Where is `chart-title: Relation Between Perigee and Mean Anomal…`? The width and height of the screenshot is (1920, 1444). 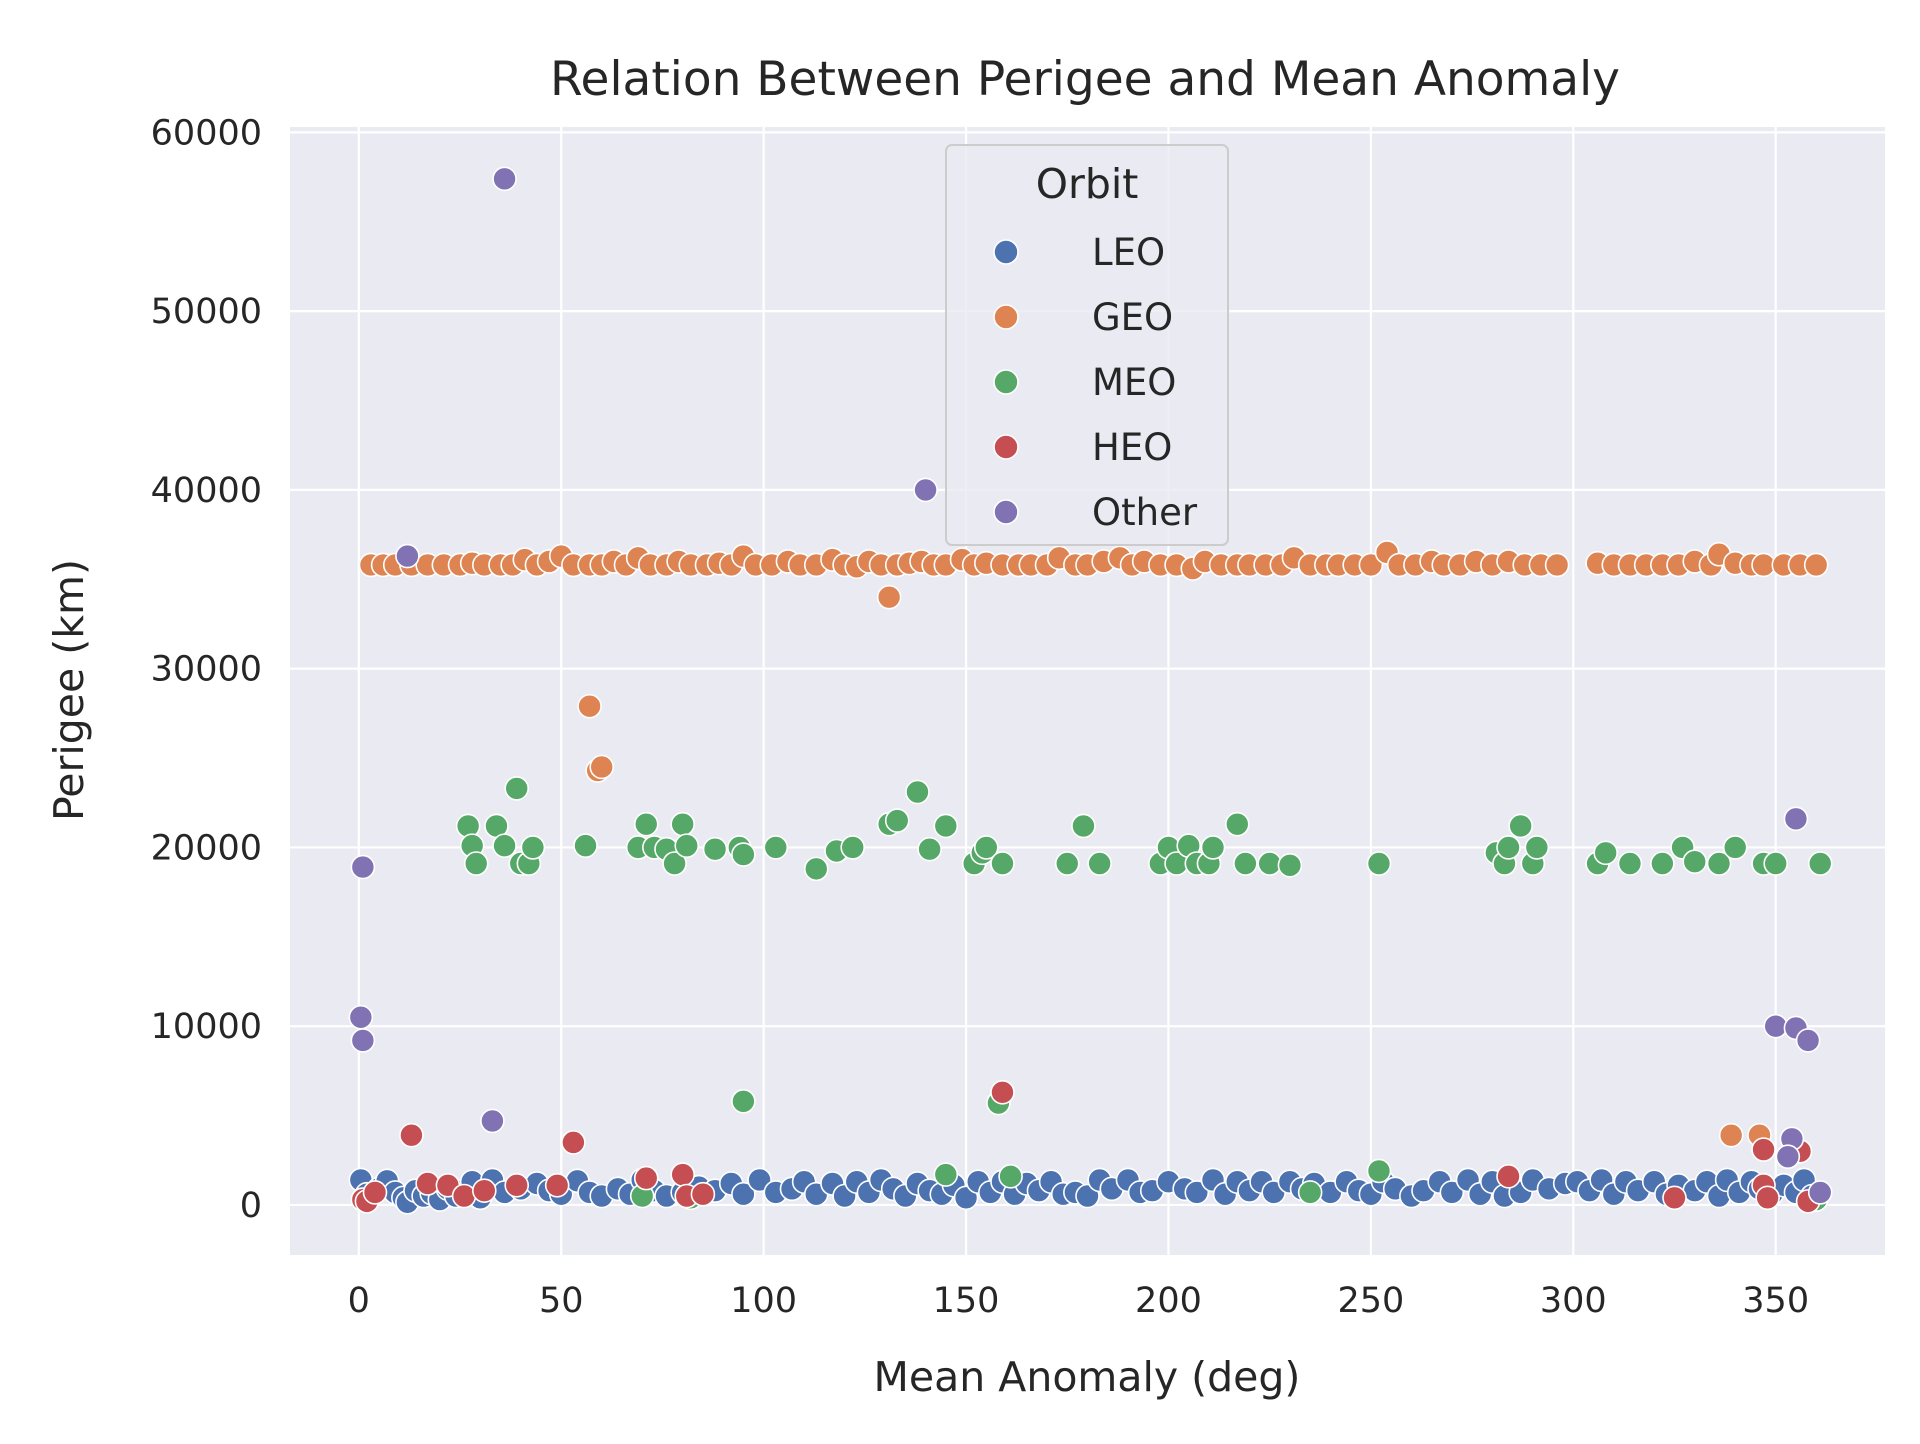
chart-title: Relation Between Perigee and Mean Anomal… is located at coordinates (1085, 79).